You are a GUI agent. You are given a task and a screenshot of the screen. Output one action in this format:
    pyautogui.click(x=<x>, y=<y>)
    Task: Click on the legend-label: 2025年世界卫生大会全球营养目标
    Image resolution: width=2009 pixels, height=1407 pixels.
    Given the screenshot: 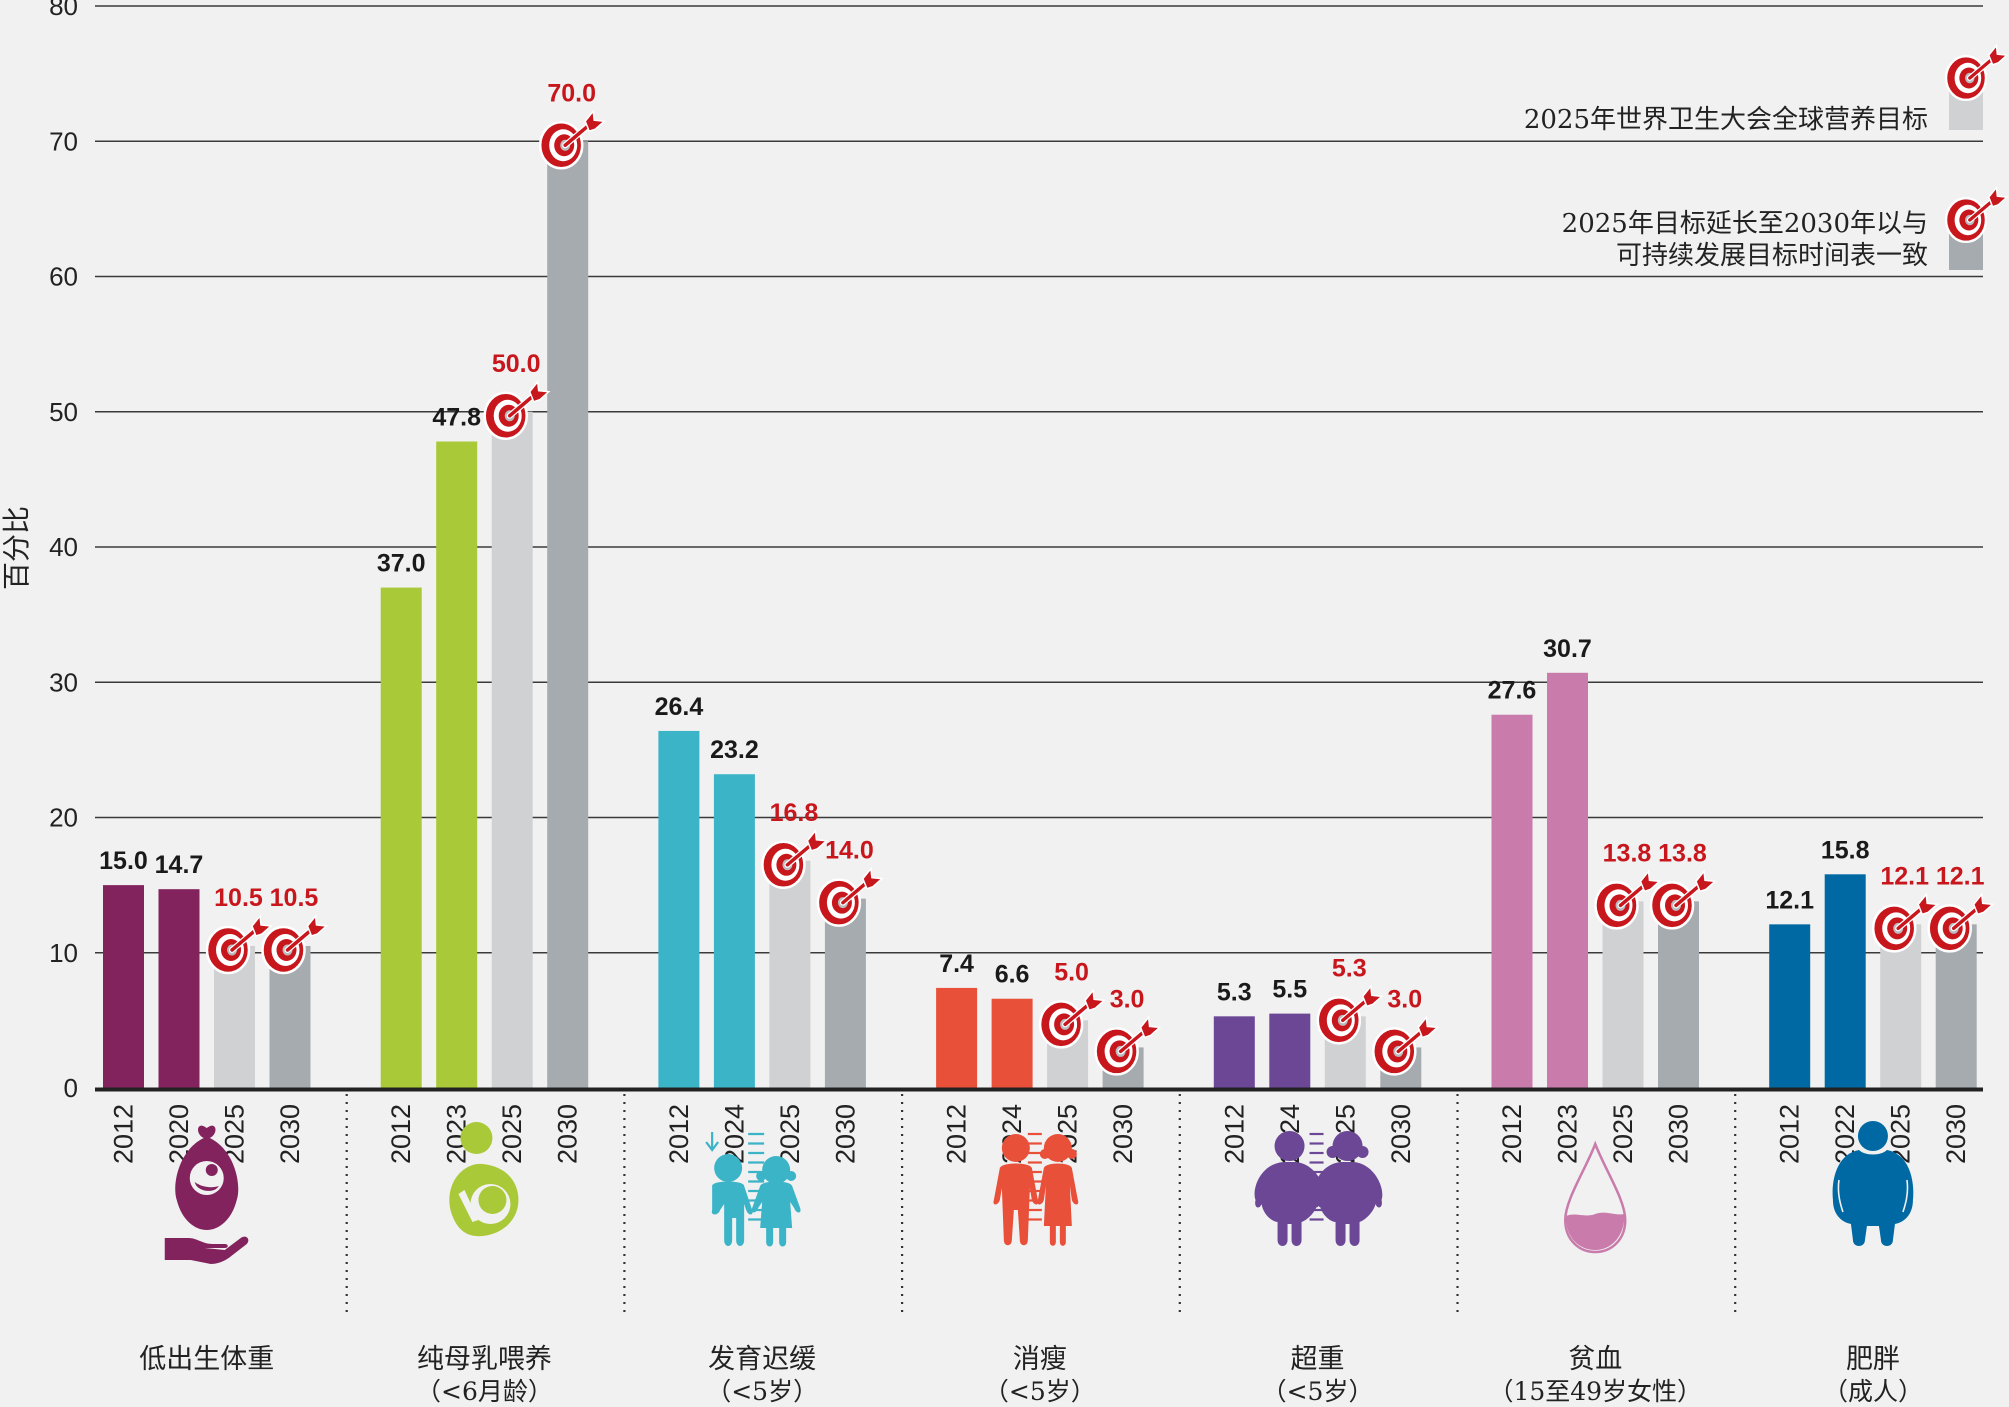 What is the action you would take?
    pyautogui.click(x=1726, y=120)
    